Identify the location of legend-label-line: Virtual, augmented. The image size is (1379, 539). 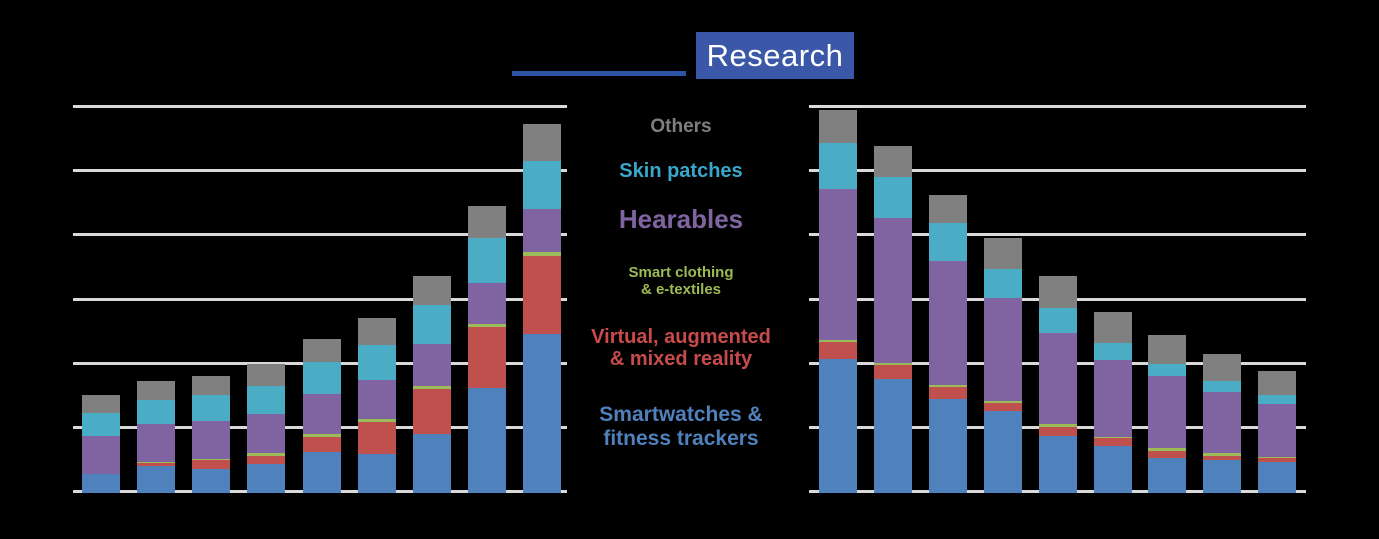
(681, 337).